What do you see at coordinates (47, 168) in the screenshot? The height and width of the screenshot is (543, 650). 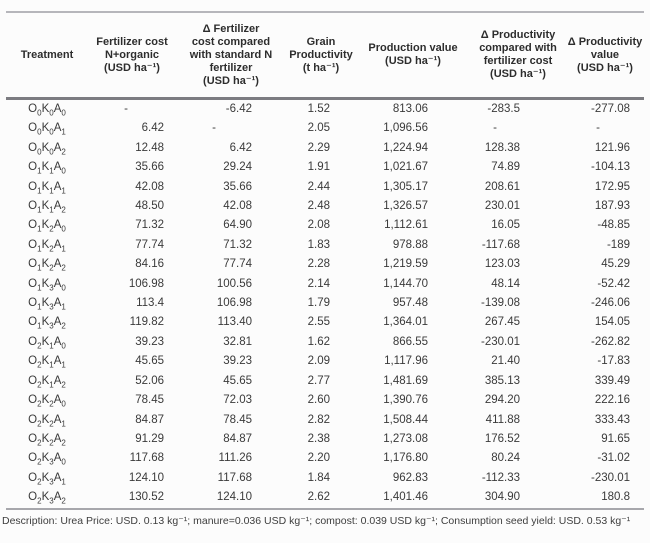 I see `cell-treatment: O1K1A0` at bounding box center [47, 168].